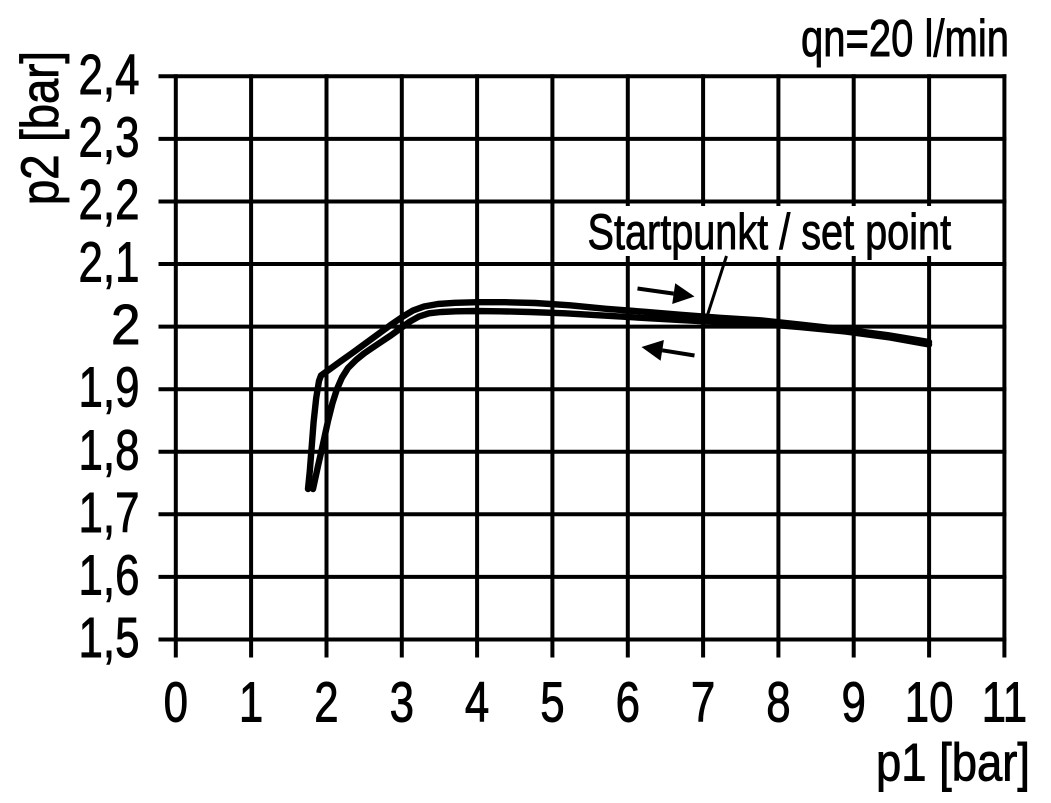 The height and width of the screenshot is (803, 1051). I want to click on svg-text: qn=20 l/min, so click(905, 39).